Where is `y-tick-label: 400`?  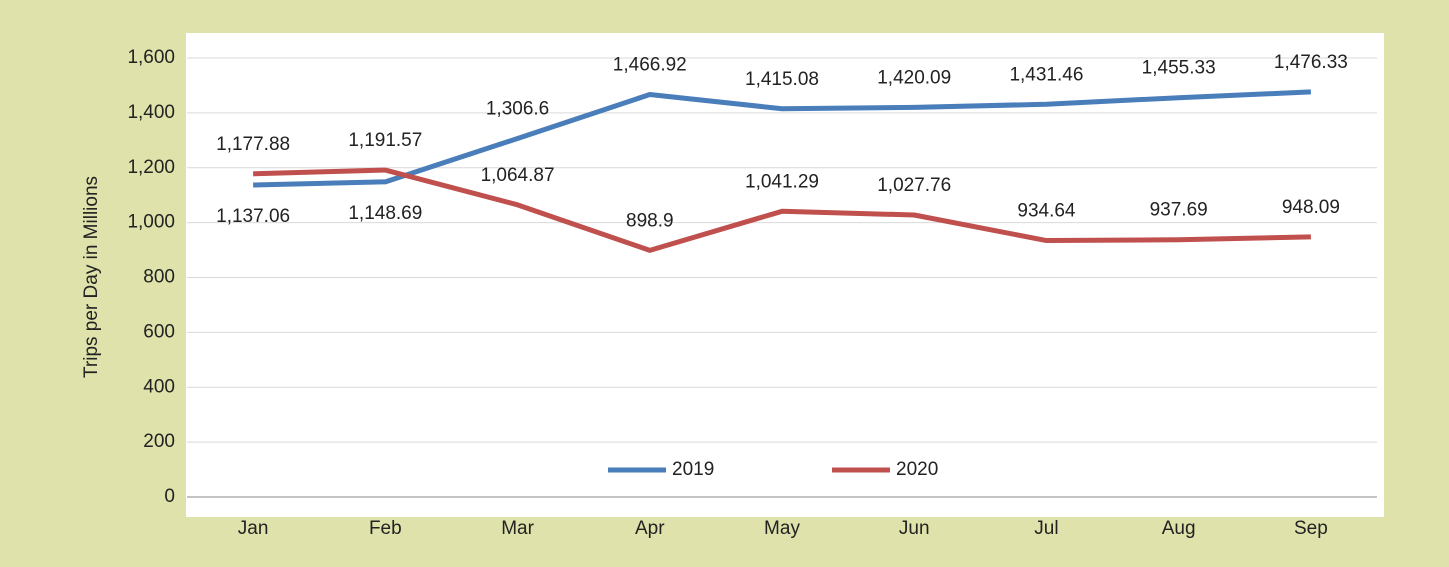 y-tick-label: 400 is located at coordinates (159, 386).